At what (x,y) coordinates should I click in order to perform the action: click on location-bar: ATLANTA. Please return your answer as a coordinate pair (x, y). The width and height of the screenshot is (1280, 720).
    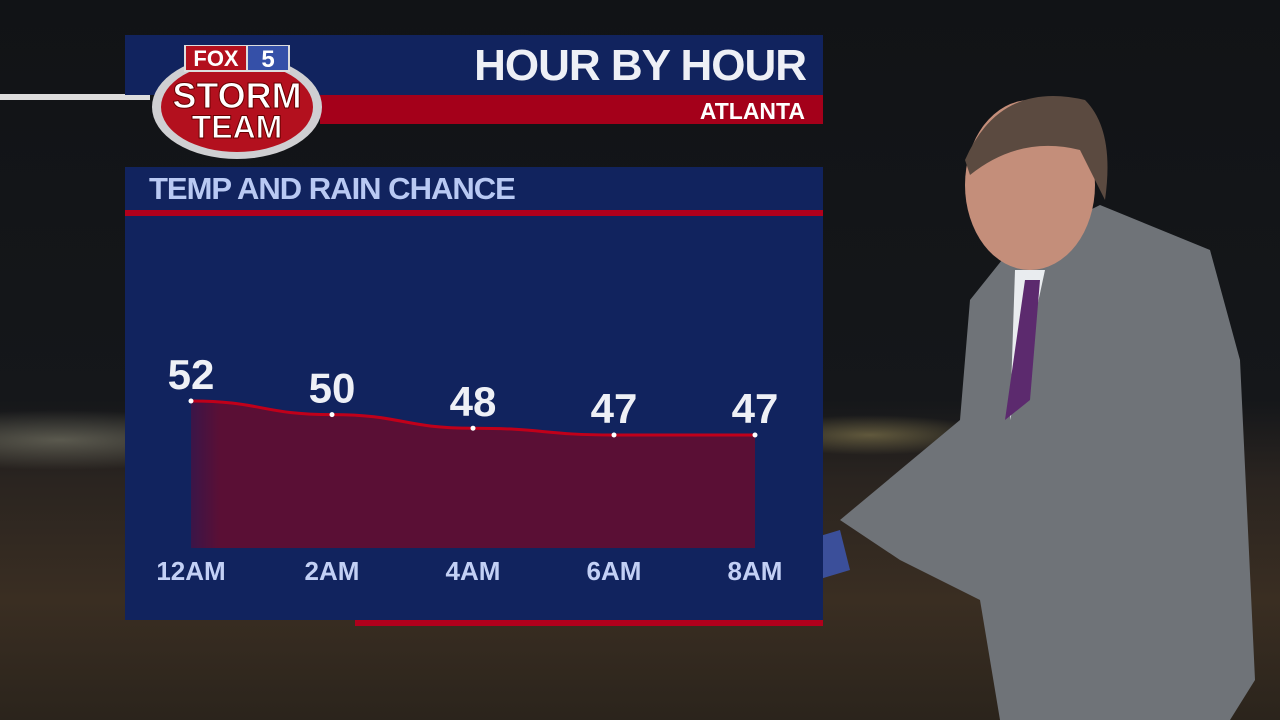
    Looking at the image, I should click on (571, 109).